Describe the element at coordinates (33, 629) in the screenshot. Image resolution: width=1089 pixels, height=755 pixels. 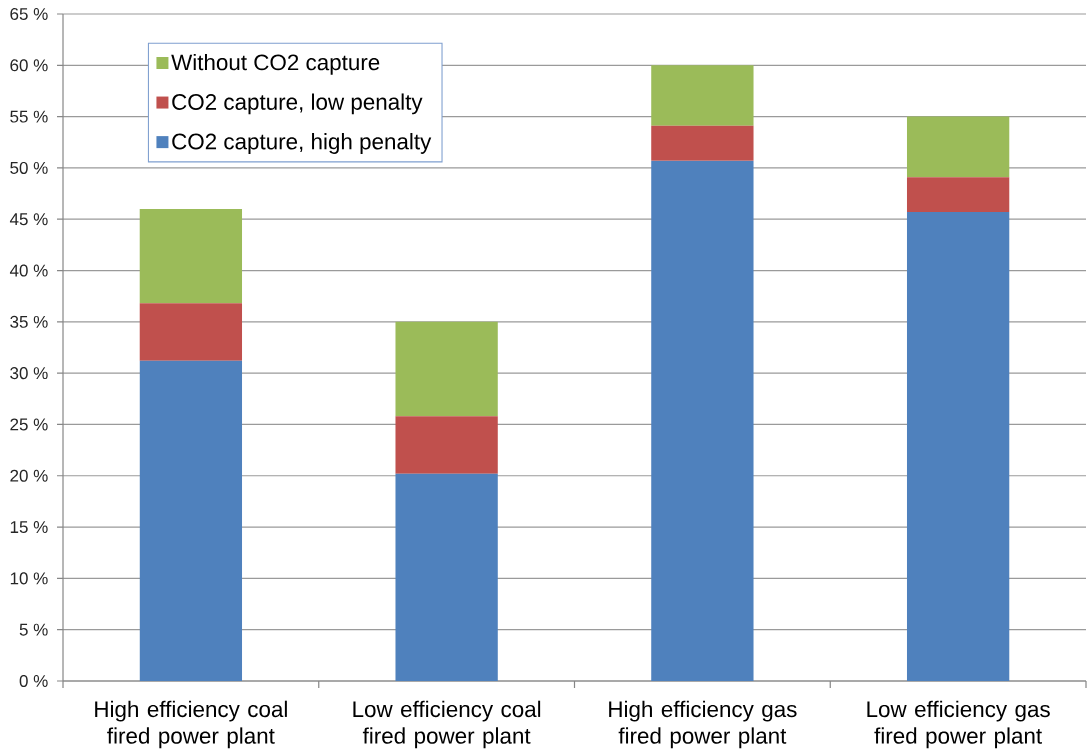
I see `y-tick-label: 5 %` at that location.